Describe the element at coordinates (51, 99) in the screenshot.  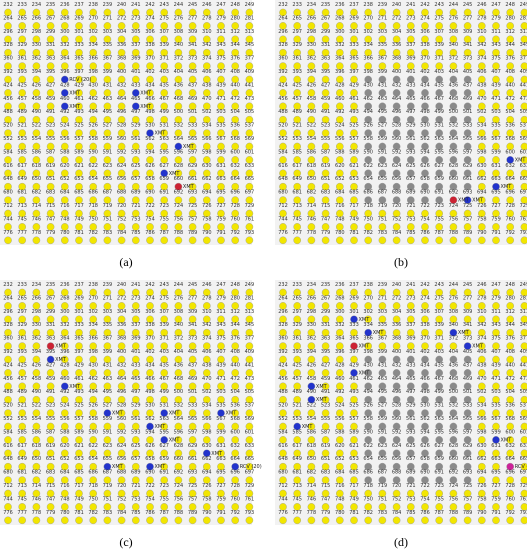
I see `node-label: 459` at that location.